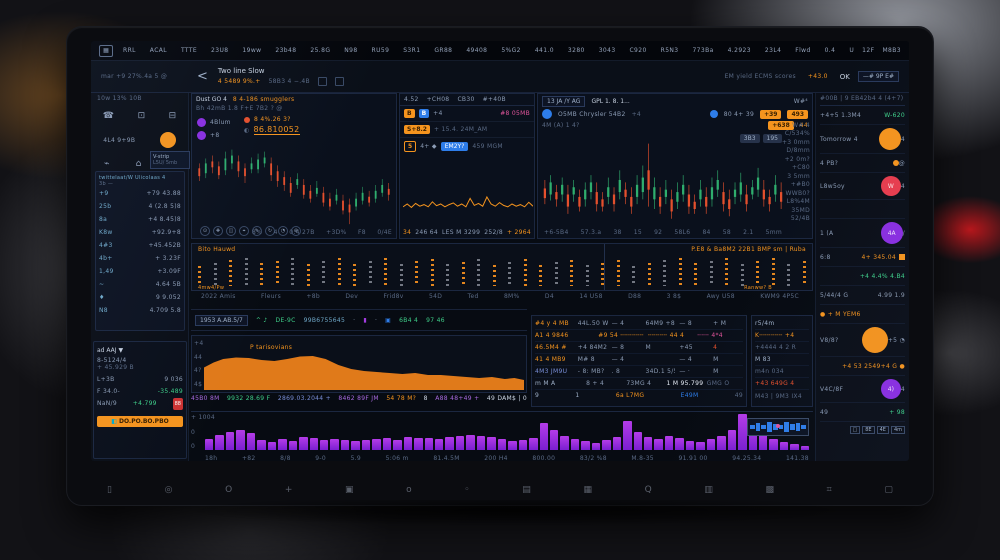 The height and width of the screenshot is (560, 1000). What do you see at coordinates (888, 490) in the screenshot?
I see `dock-icon: ▢` at bounding box center [888, 490].